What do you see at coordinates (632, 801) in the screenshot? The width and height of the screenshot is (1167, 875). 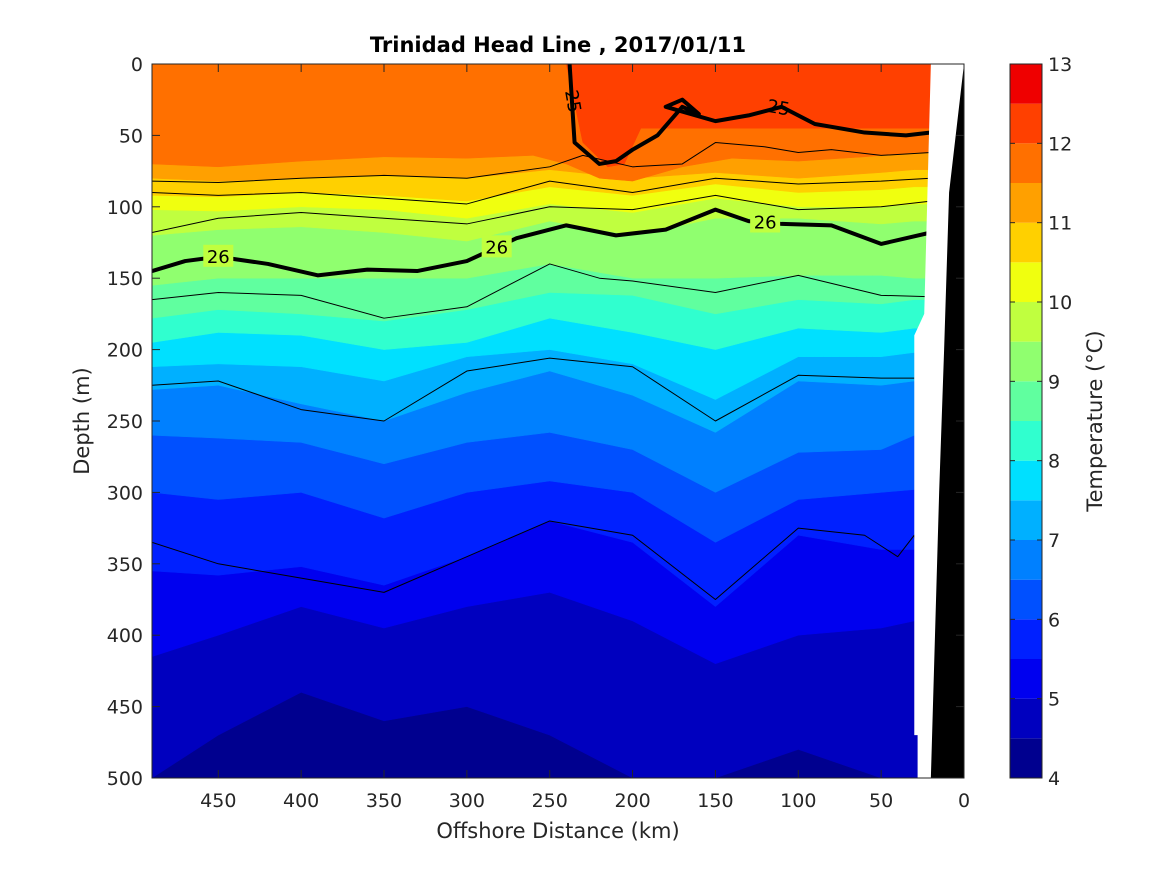 I see `x-tick-label: 200` at bounding box center [632, 801].